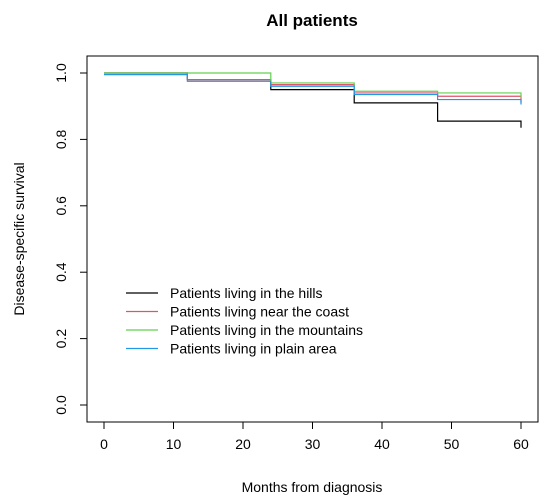 Image resolution: width=550 pixels, height=497 pixels. Describe the element at coordinates (61, 206) in the screenshot. I see `y-tick-label: 0.6` at that location.